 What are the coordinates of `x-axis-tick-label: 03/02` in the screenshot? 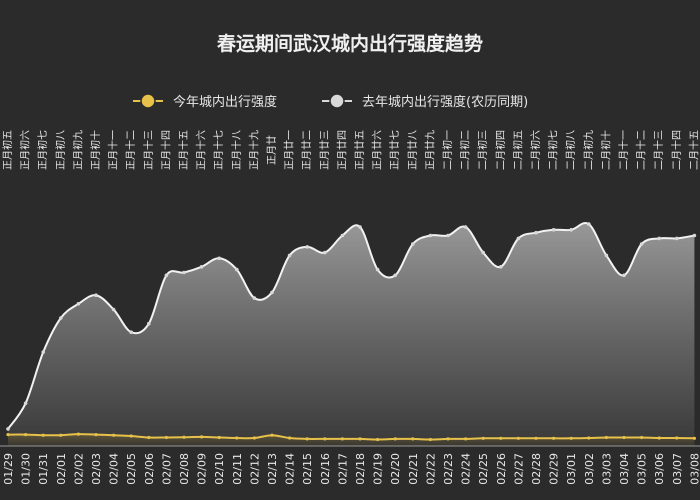 It's located at (589, 469).